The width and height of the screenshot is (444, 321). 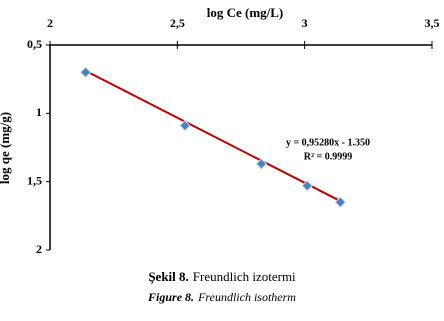 I want to click on y-tick-label: 2, so click(x=39, y=249).